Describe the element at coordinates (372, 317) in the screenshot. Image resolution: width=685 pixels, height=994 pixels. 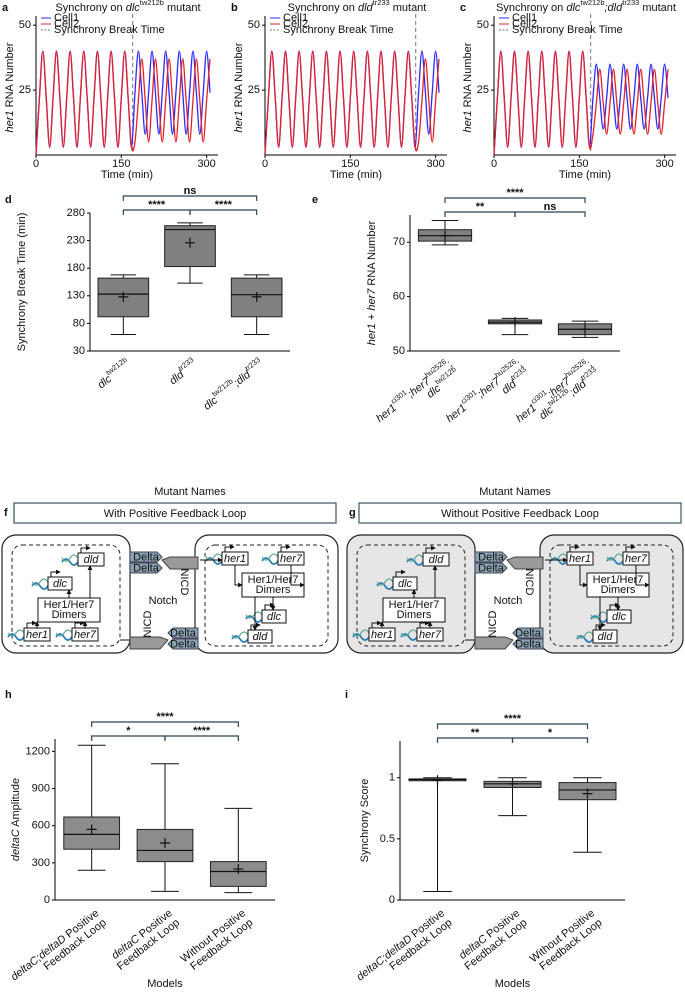
I see `text-segment: +` at that location.